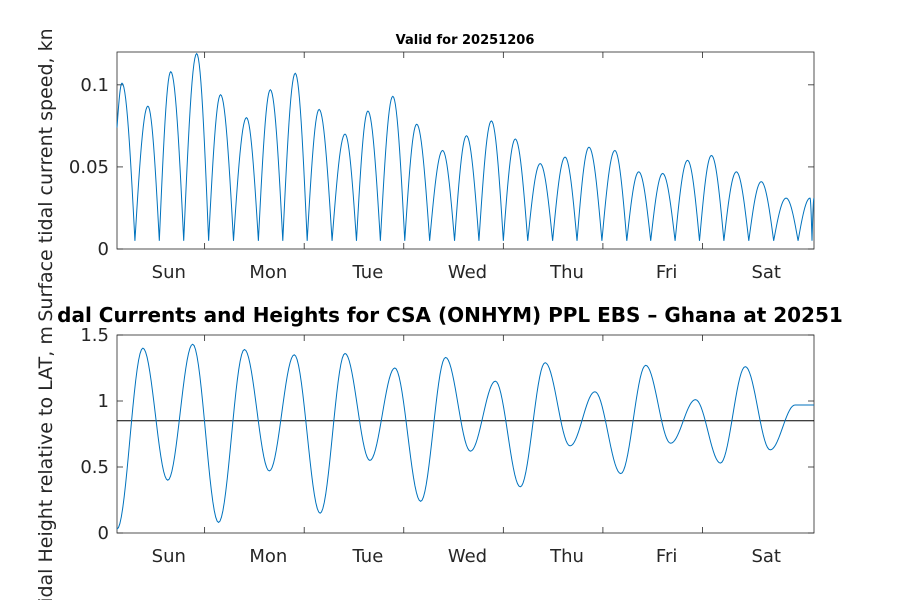 The width and height of the screenshot is (900, 600). What do you see at coordinates (566, 272) in the screenshot?
I see `current-speed-x-tick-label-4: Thu` at bounding box center [566, 272].